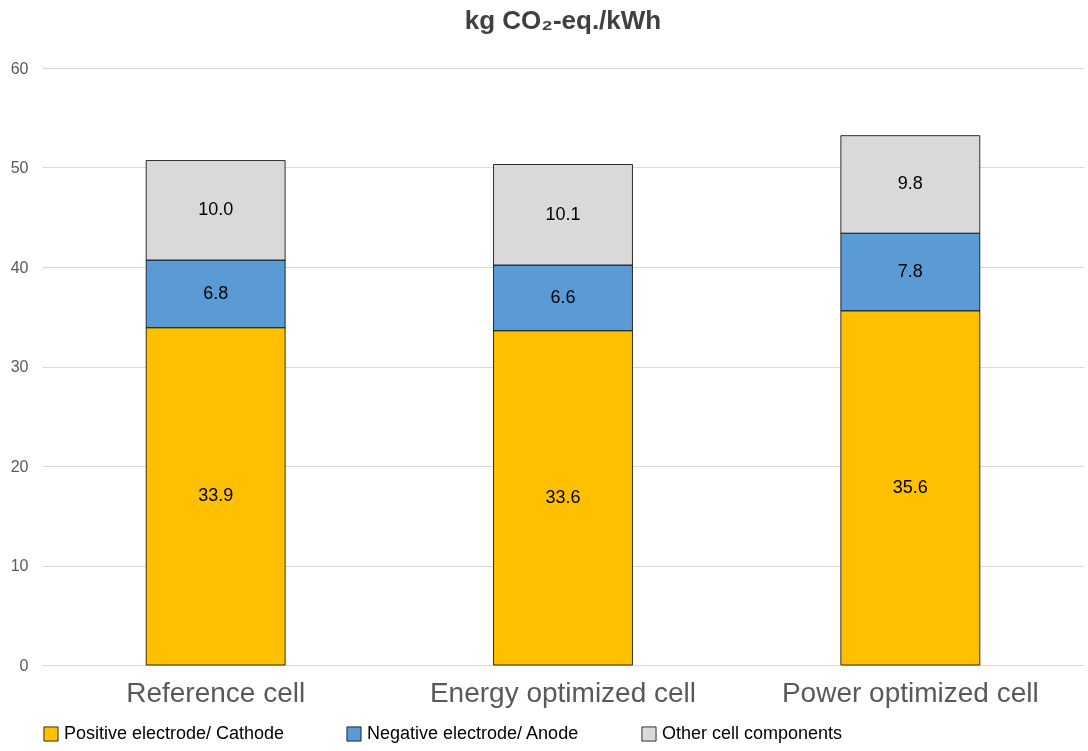 Image resolution: width=1088 pixels, height=751 pixels. Describe the element at coordinates (216, 209) in the screenshot. I see `data-label: 10.0` at that location.